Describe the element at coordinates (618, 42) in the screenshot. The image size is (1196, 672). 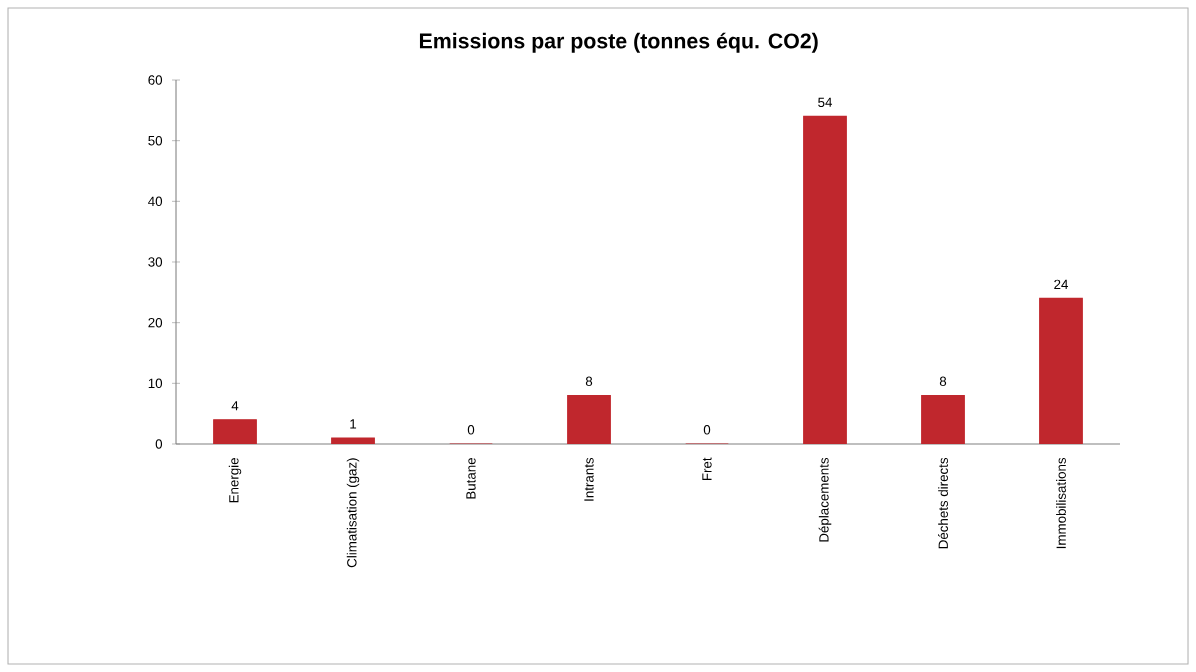
I see `chart-title: Emissions par poste (tonnes équ. CO2)` at that location.